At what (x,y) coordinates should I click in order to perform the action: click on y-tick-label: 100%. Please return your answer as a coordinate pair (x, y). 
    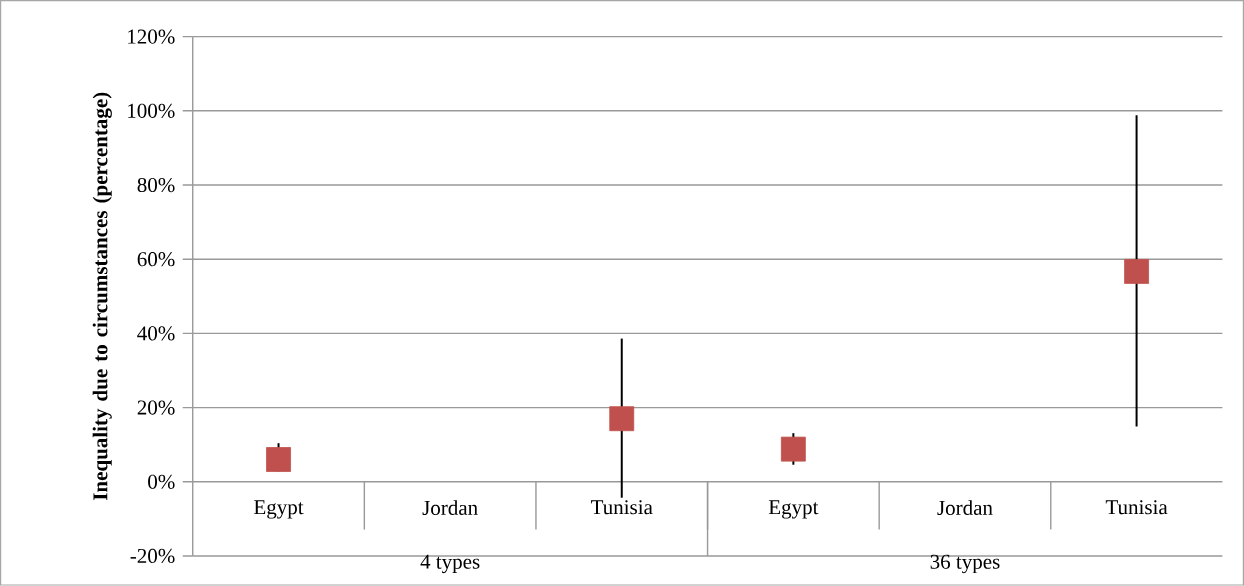
    Looking at the image, I should click on (151, 111).